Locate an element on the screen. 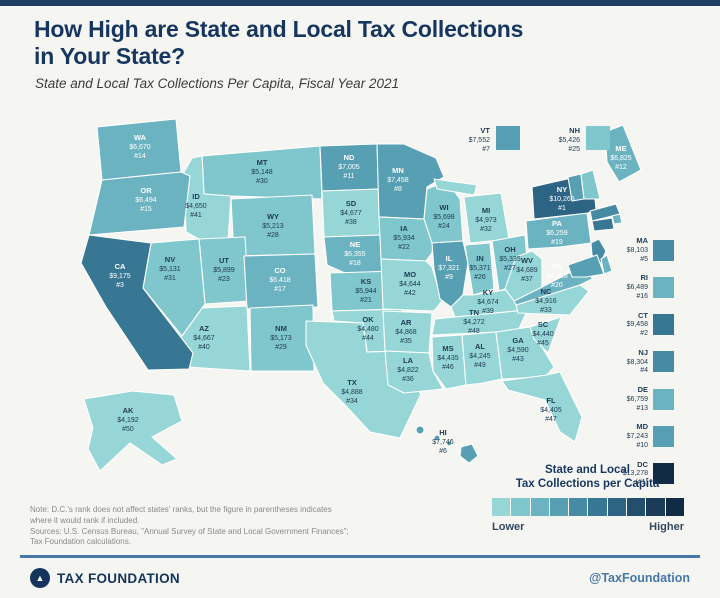  list-swatch-RI is located at coordinates (663, 287).